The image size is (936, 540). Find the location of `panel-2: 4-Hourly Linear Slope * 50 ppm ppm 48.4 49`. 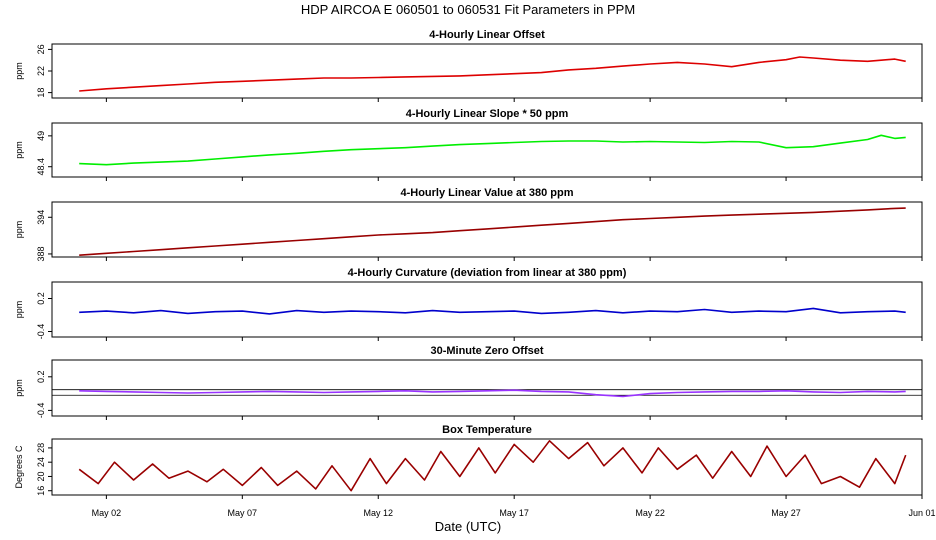

panel-2: 4-Hourly Linear Slope * 50 ppm ppm 48.4 49 is located at coordinates (468, 144).